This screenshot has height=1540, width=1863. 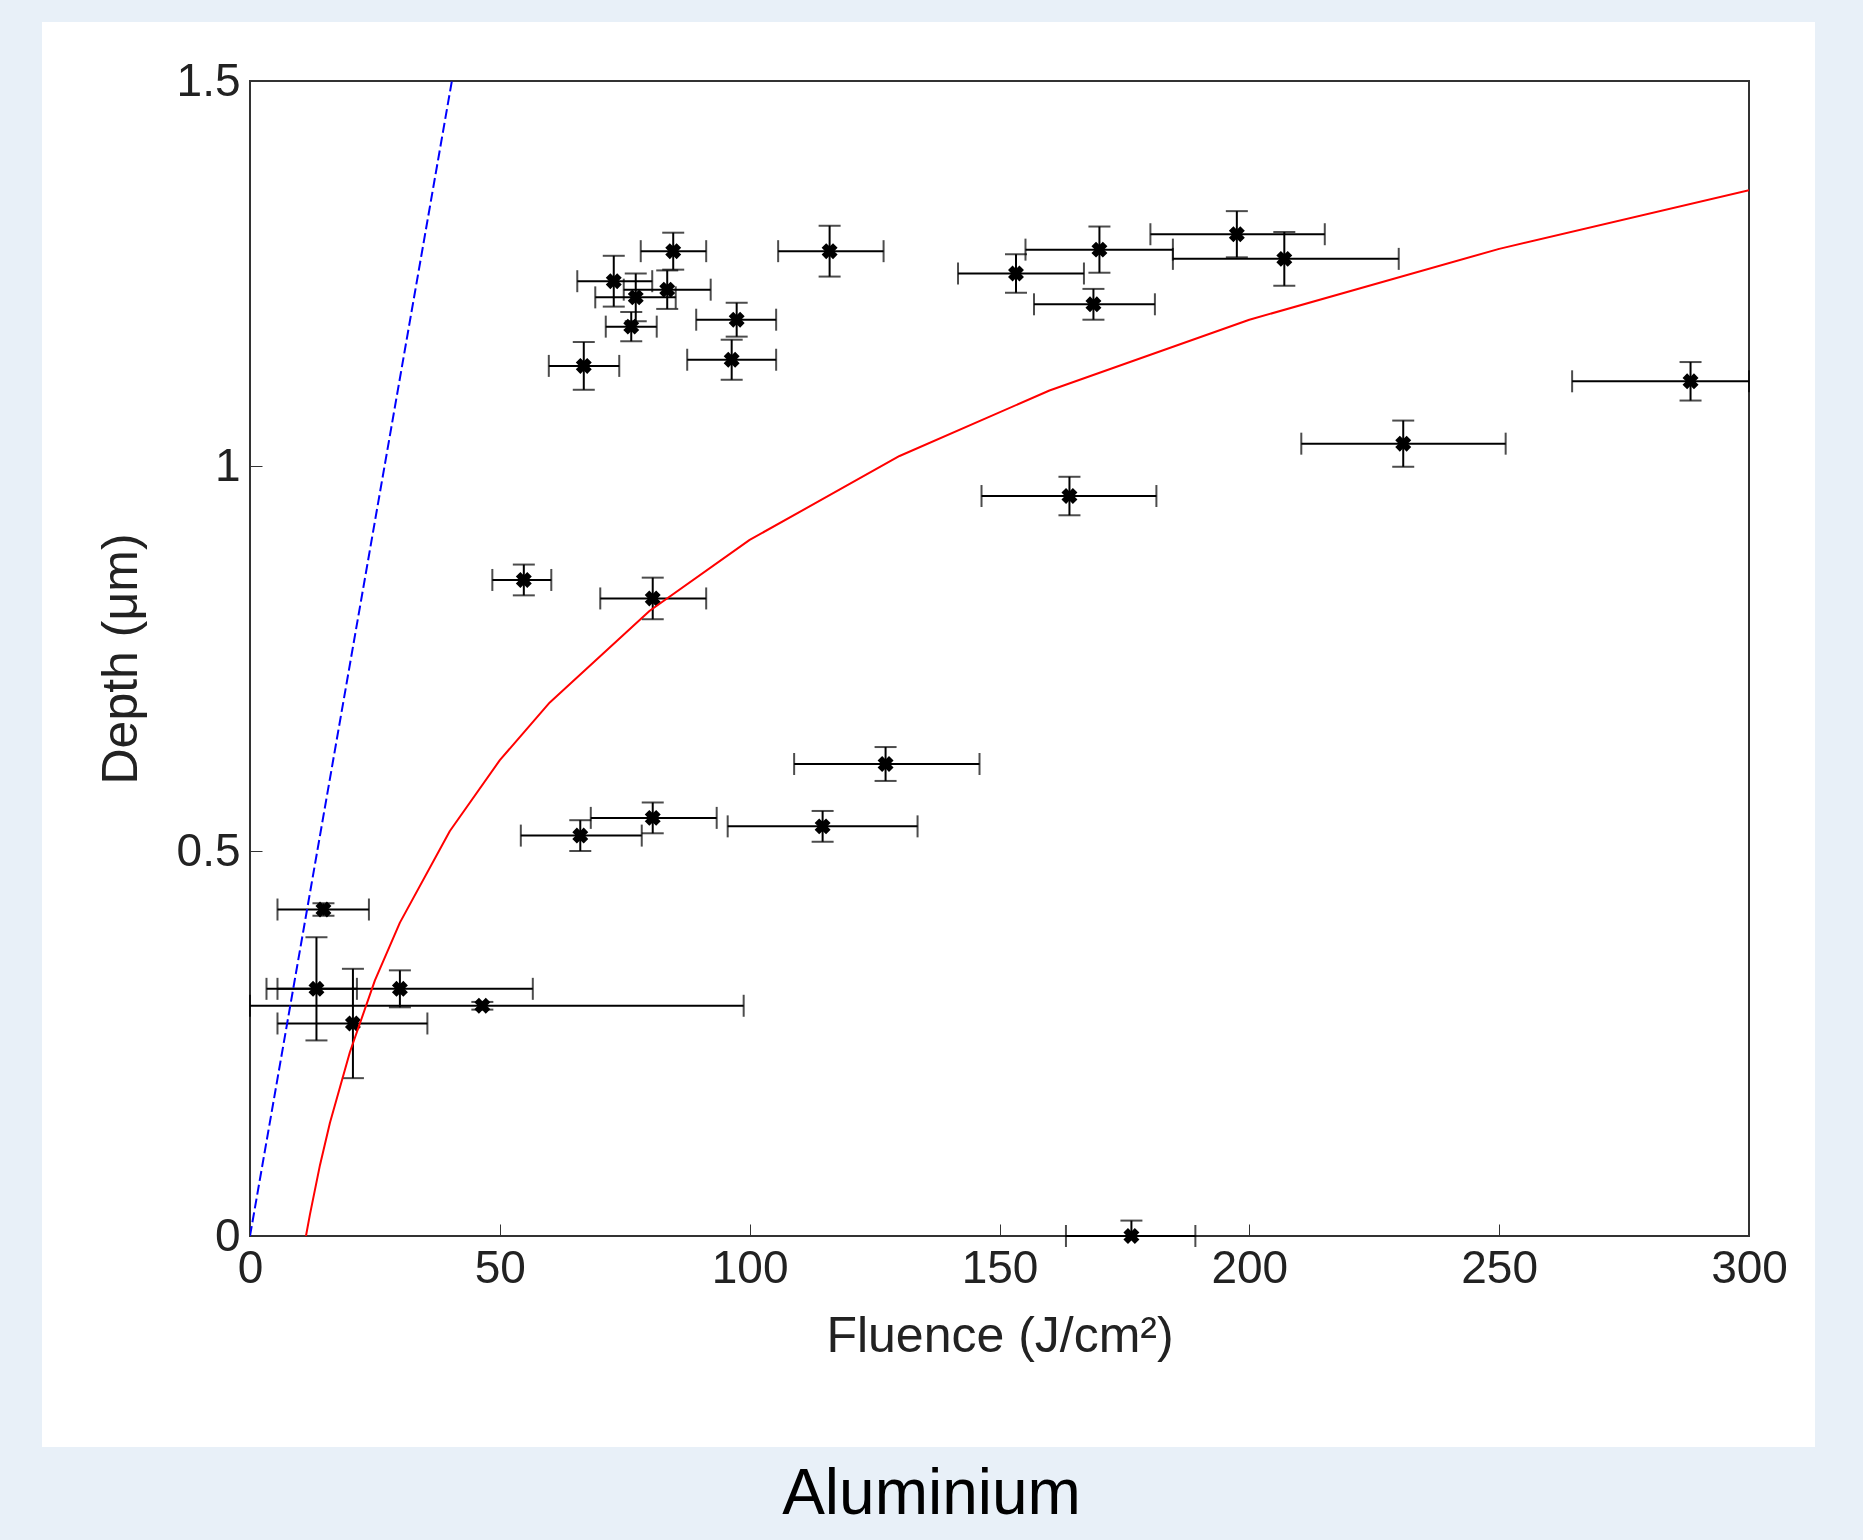 I want to click on x-axis-title: Fluence (J/cm²), so click(x=1000, y=1334).